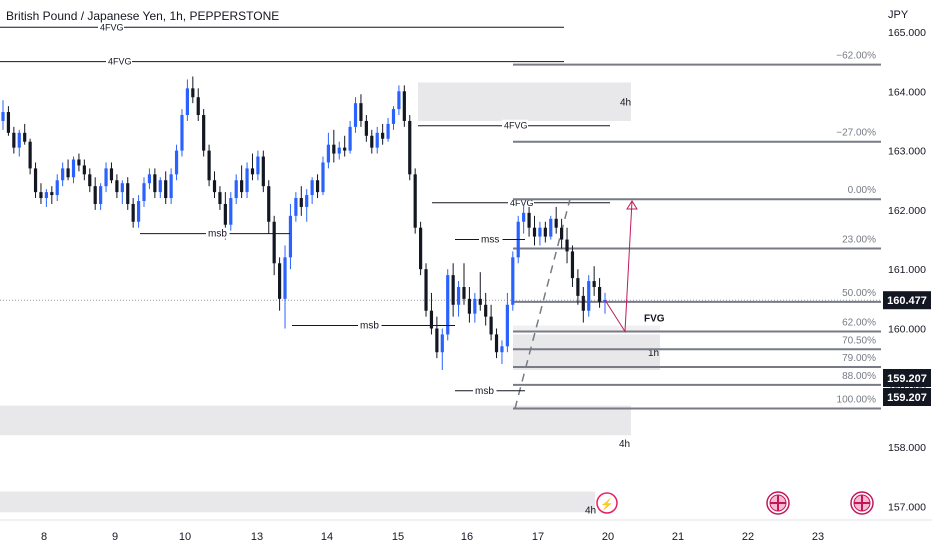 This screenshot has width=932, height=555. Describe the element at coordinates (907, 92) in the screenshot. I see `y-tick-label: 164.000` at that location.